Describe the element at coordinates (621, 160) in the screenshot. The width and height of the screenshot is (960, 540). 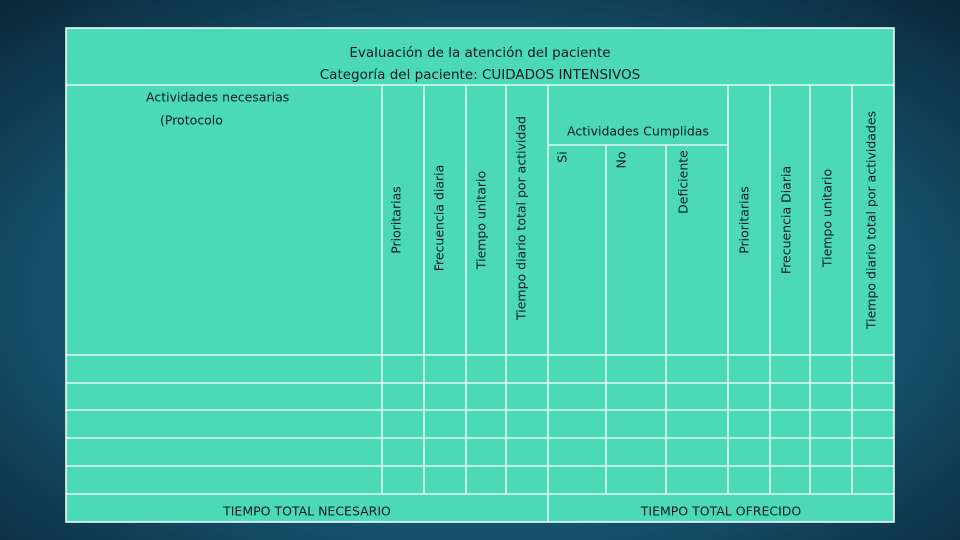
I see `column-header: No` at that location.